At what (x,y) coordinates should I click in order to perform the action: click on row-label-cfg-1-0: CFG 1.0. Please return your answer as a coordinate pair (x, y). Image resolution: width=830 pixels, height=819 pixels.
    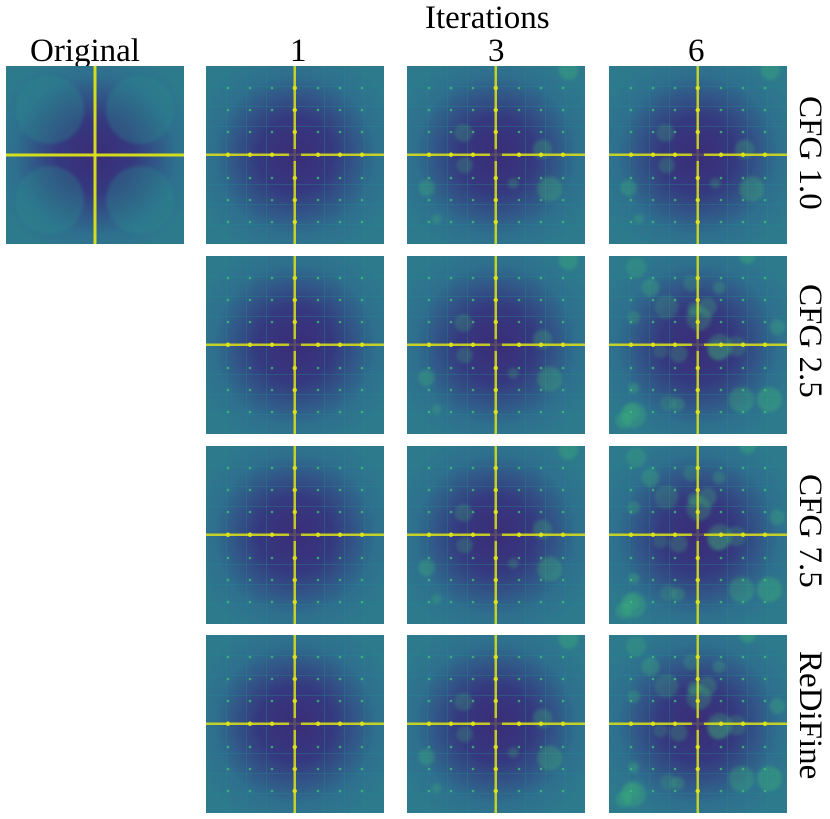
    Looking at the image, I should click on (810, 153).